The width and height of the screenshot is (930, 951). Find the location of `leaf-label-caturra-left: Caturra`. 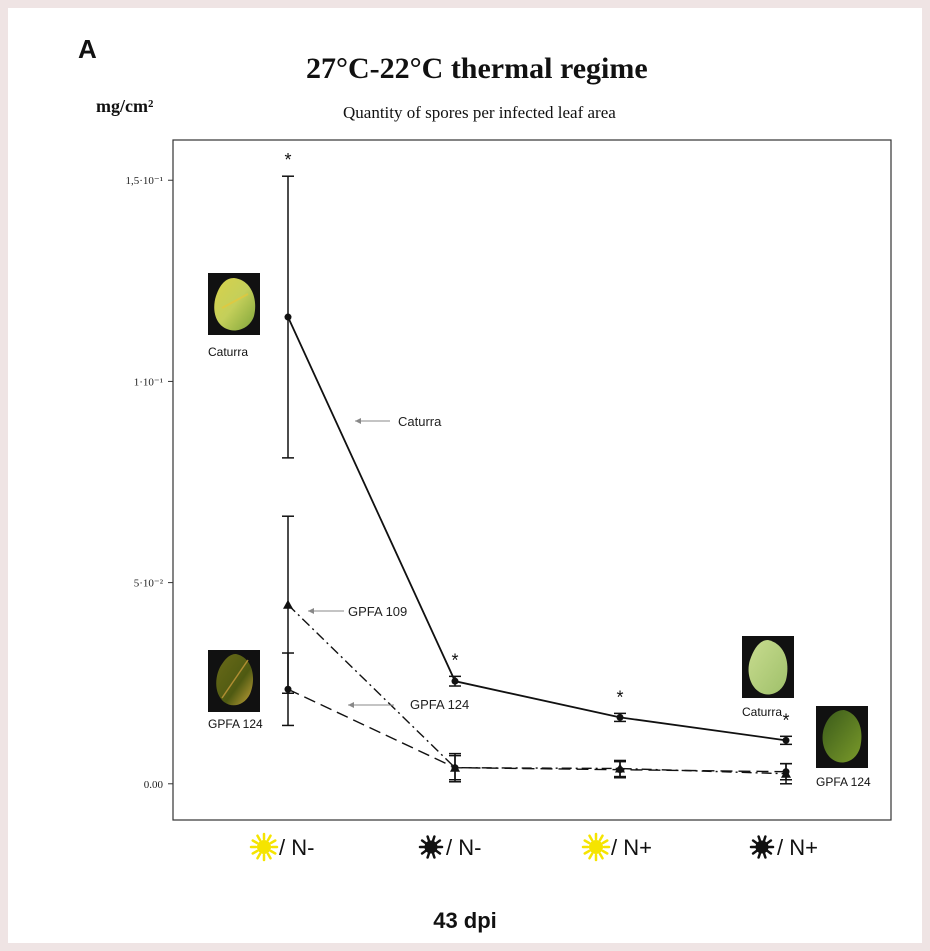

leaf-label-caturra-left: Caturra is located at coordinates (228, 352).